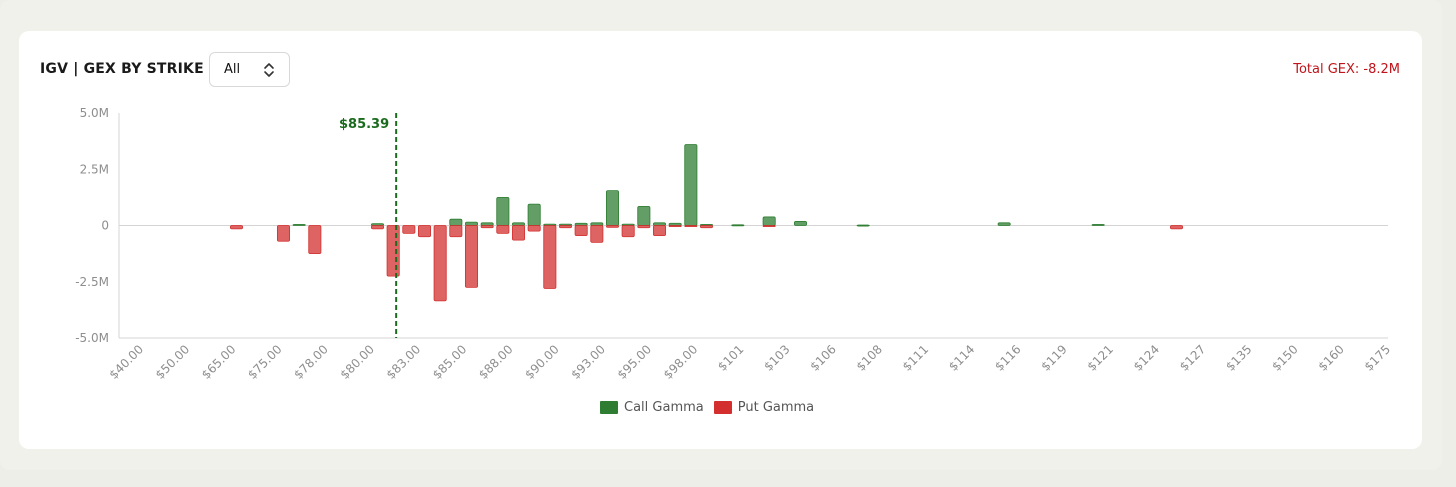 This screenshot has height=487, width=1456. What do you see at coordinates (265, 362) in the screenshot?
I see `x-tick-label: $75.00` at bounding box center [265, 362].